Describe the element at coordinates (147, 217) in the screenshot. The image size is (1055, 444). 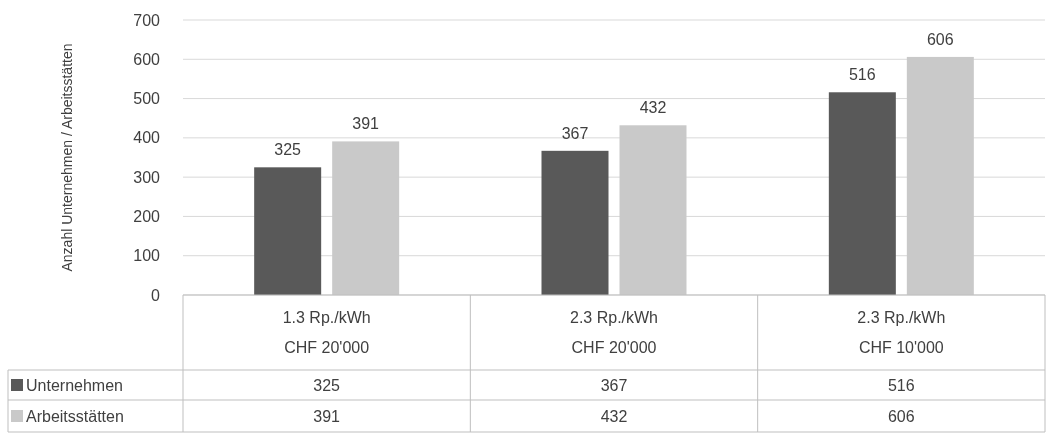
I see `y-tick-label: 200` at that location.